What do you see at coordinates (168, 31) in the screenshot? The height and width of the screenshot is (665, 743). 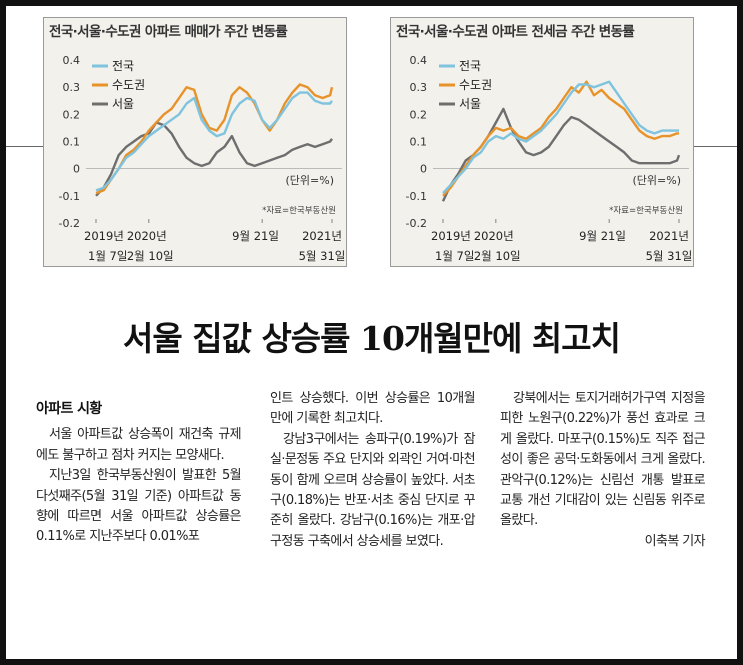 I see `chart-title: 전국·서울·수도권 아파트 매매가 주간 변동률` at bounding box center [168, 31].